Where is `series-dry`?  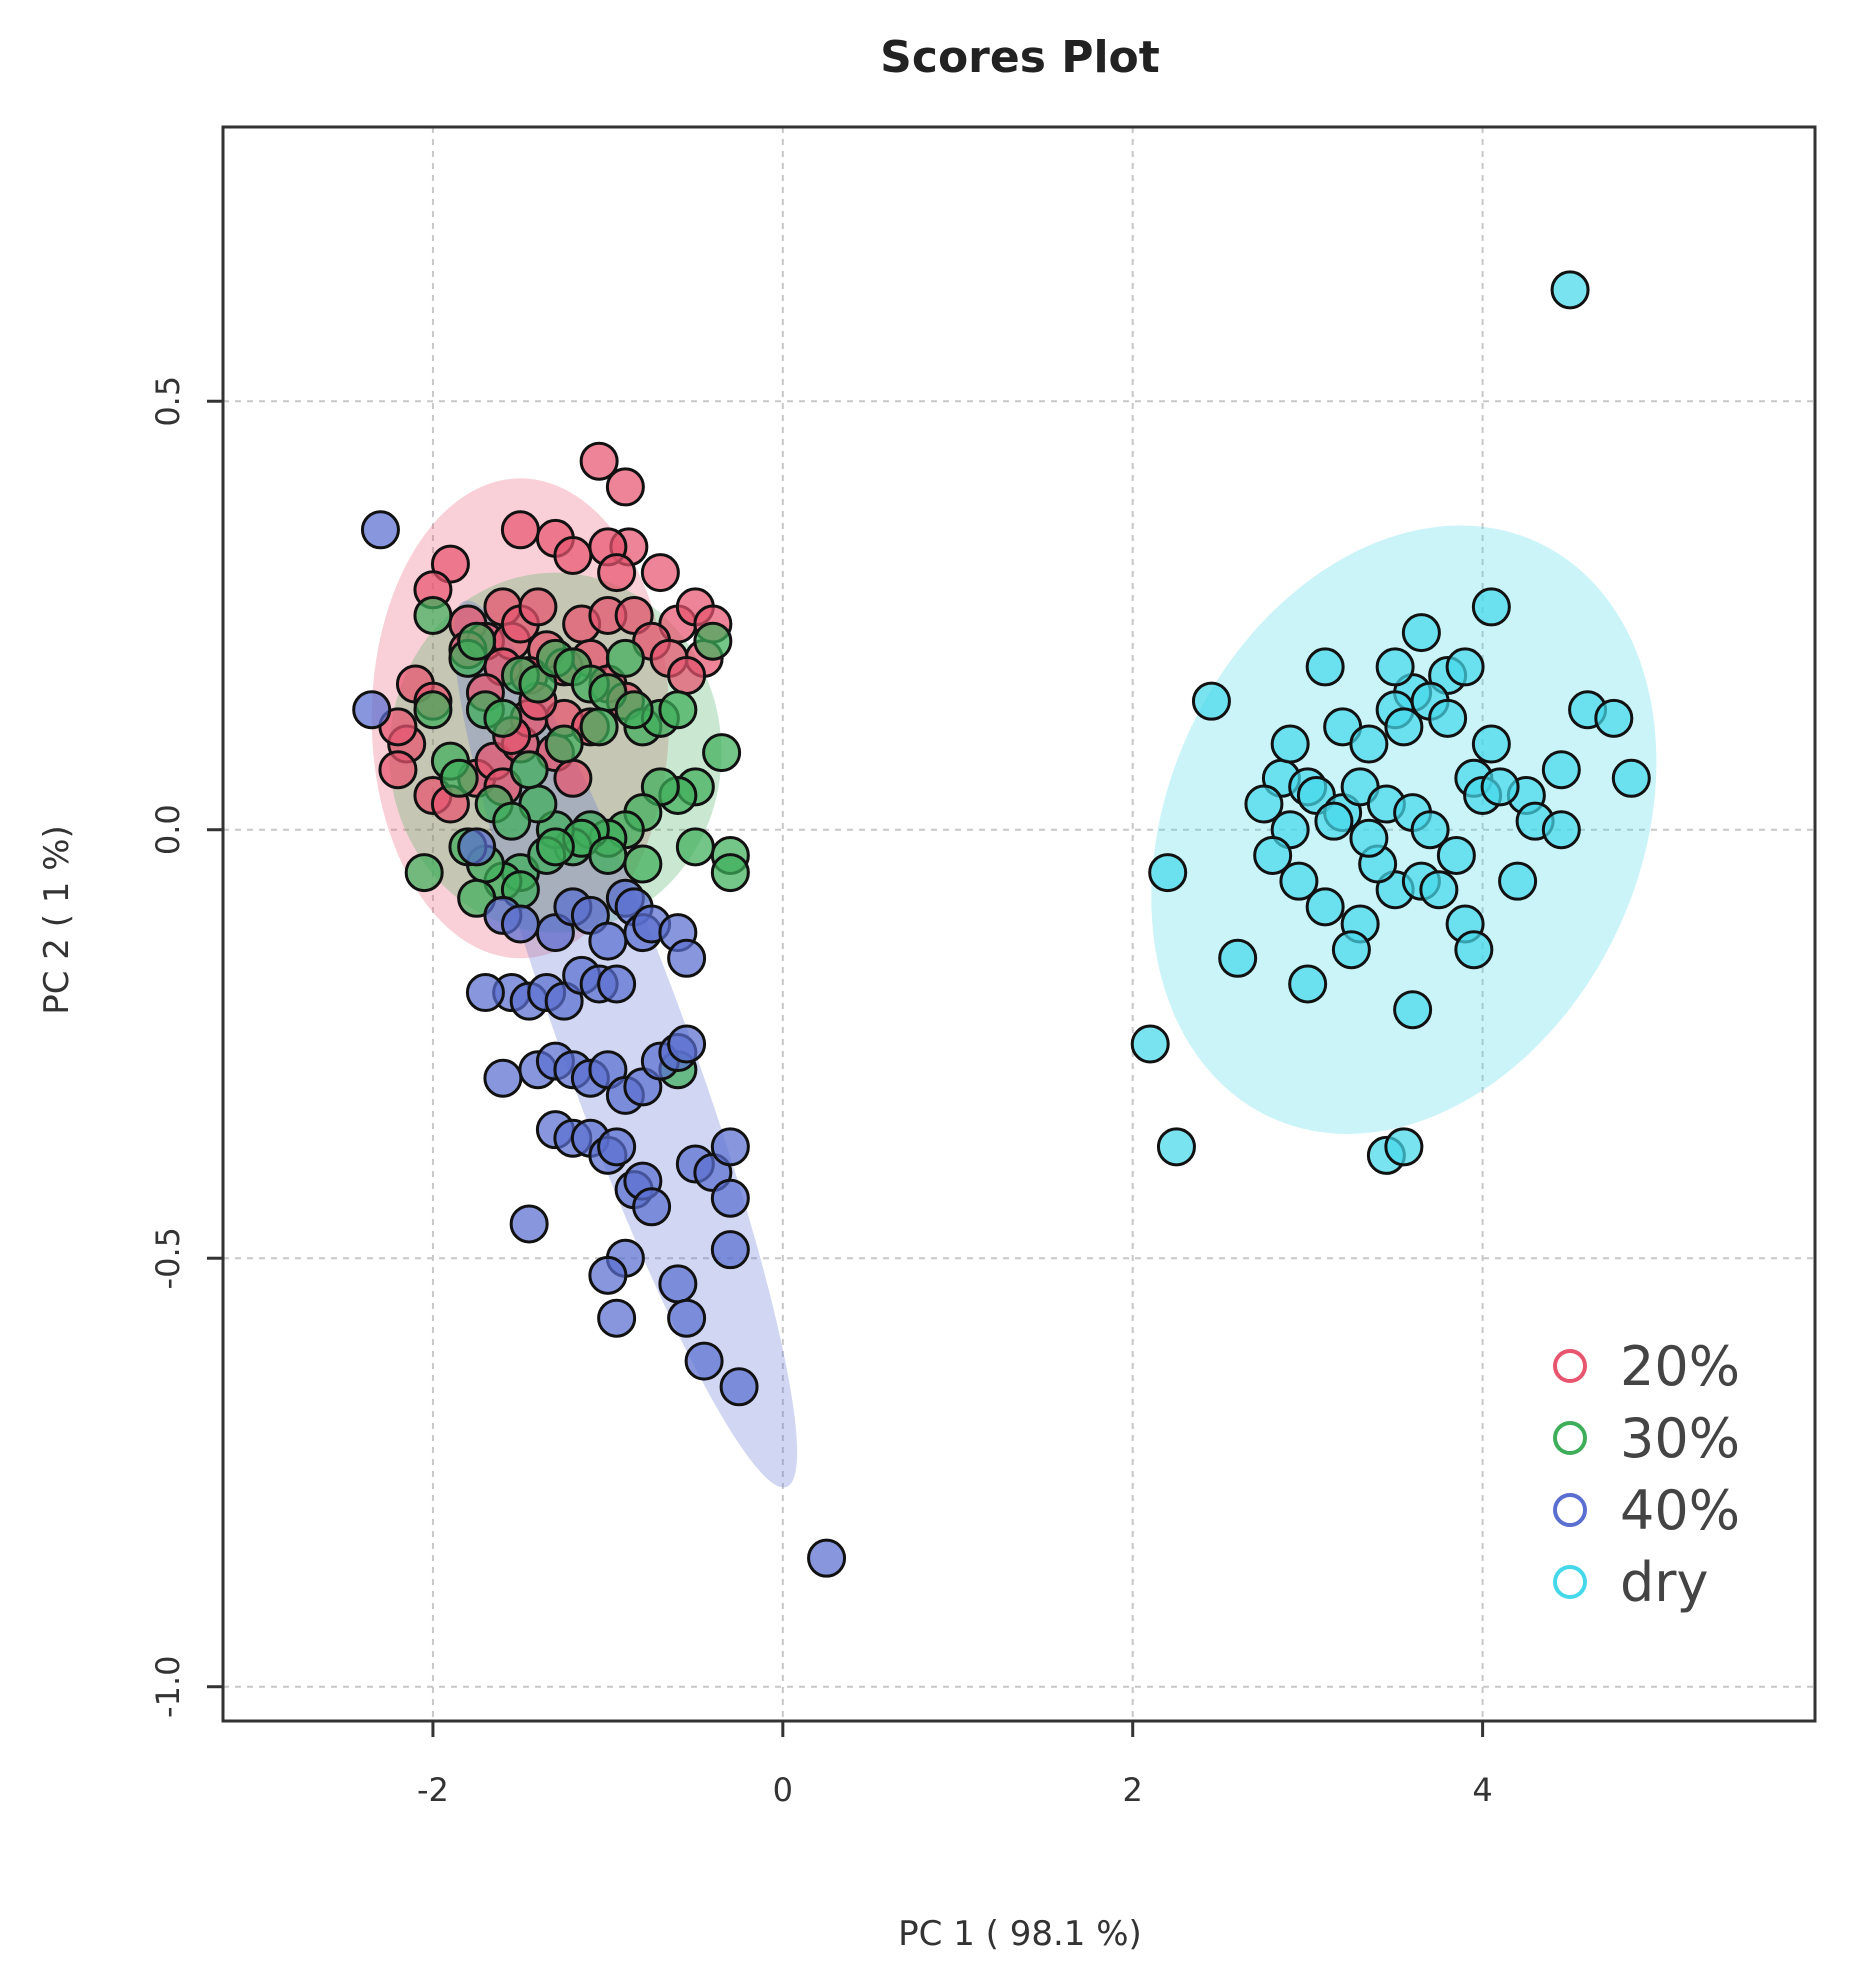
series-dry is located at coordinates (1390, 722).